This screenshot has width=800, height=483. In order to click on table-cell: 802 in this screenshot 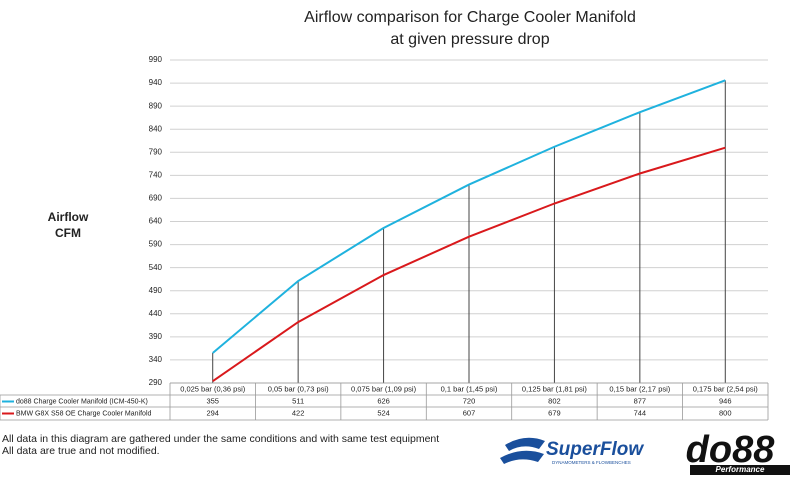, I will do `click(554, 400)`.